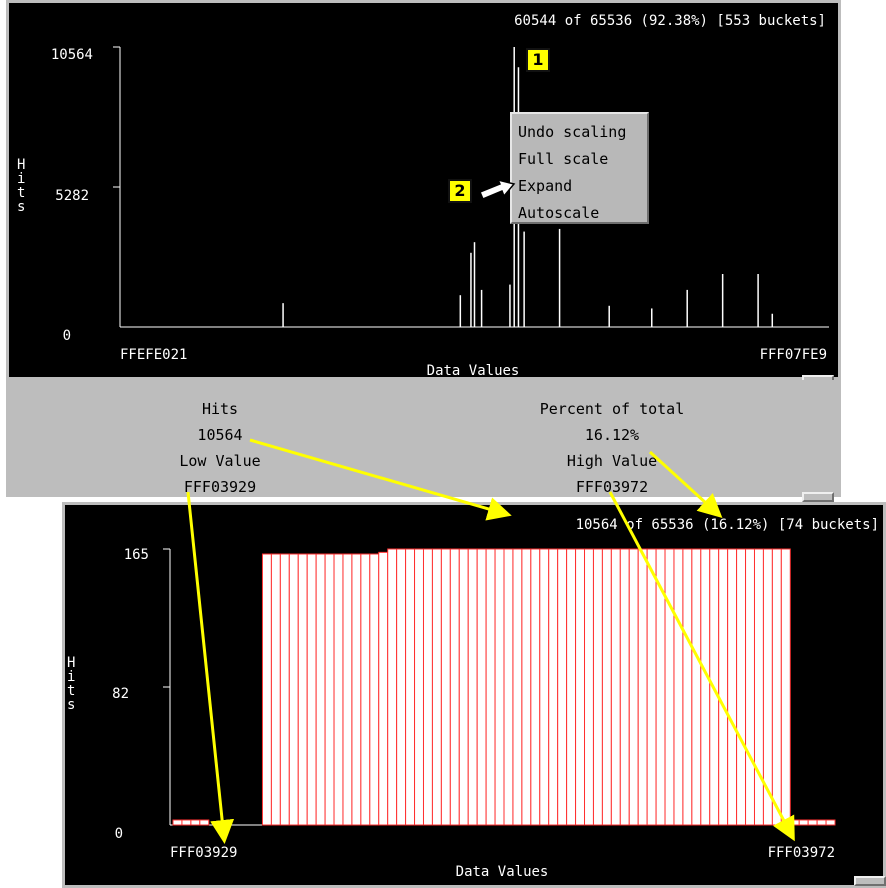 The height and width of the screenshot is (888, 886). Describe the element at coordinates (71, 677) in the screenshot. I see `bottom-y-label-i: i` at that location.